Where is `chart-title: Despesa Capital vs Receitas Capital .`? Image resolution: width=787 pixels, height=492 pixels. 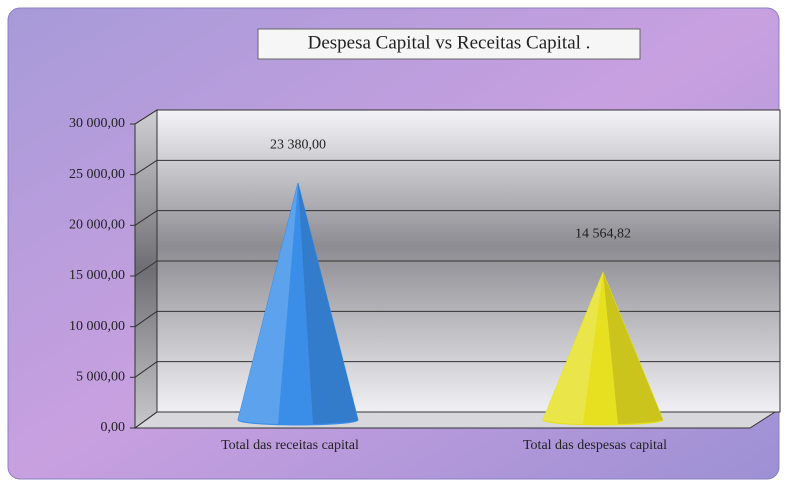
chart-title: Despesa Capital vs Receitas Capital . is located at coordinates (449, 42).